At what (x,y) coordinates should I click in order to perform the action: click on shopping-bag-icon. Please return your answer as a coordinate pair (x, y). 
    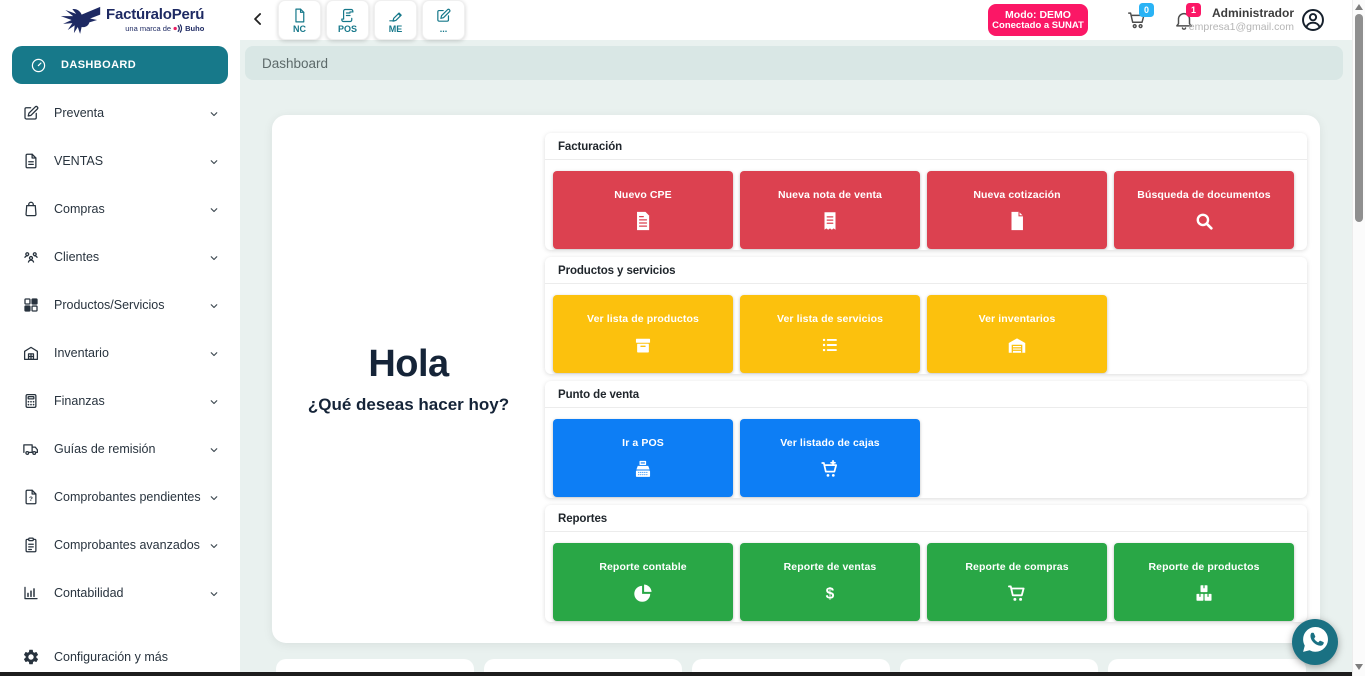
    Looking at the image, I should click on (31, 209).